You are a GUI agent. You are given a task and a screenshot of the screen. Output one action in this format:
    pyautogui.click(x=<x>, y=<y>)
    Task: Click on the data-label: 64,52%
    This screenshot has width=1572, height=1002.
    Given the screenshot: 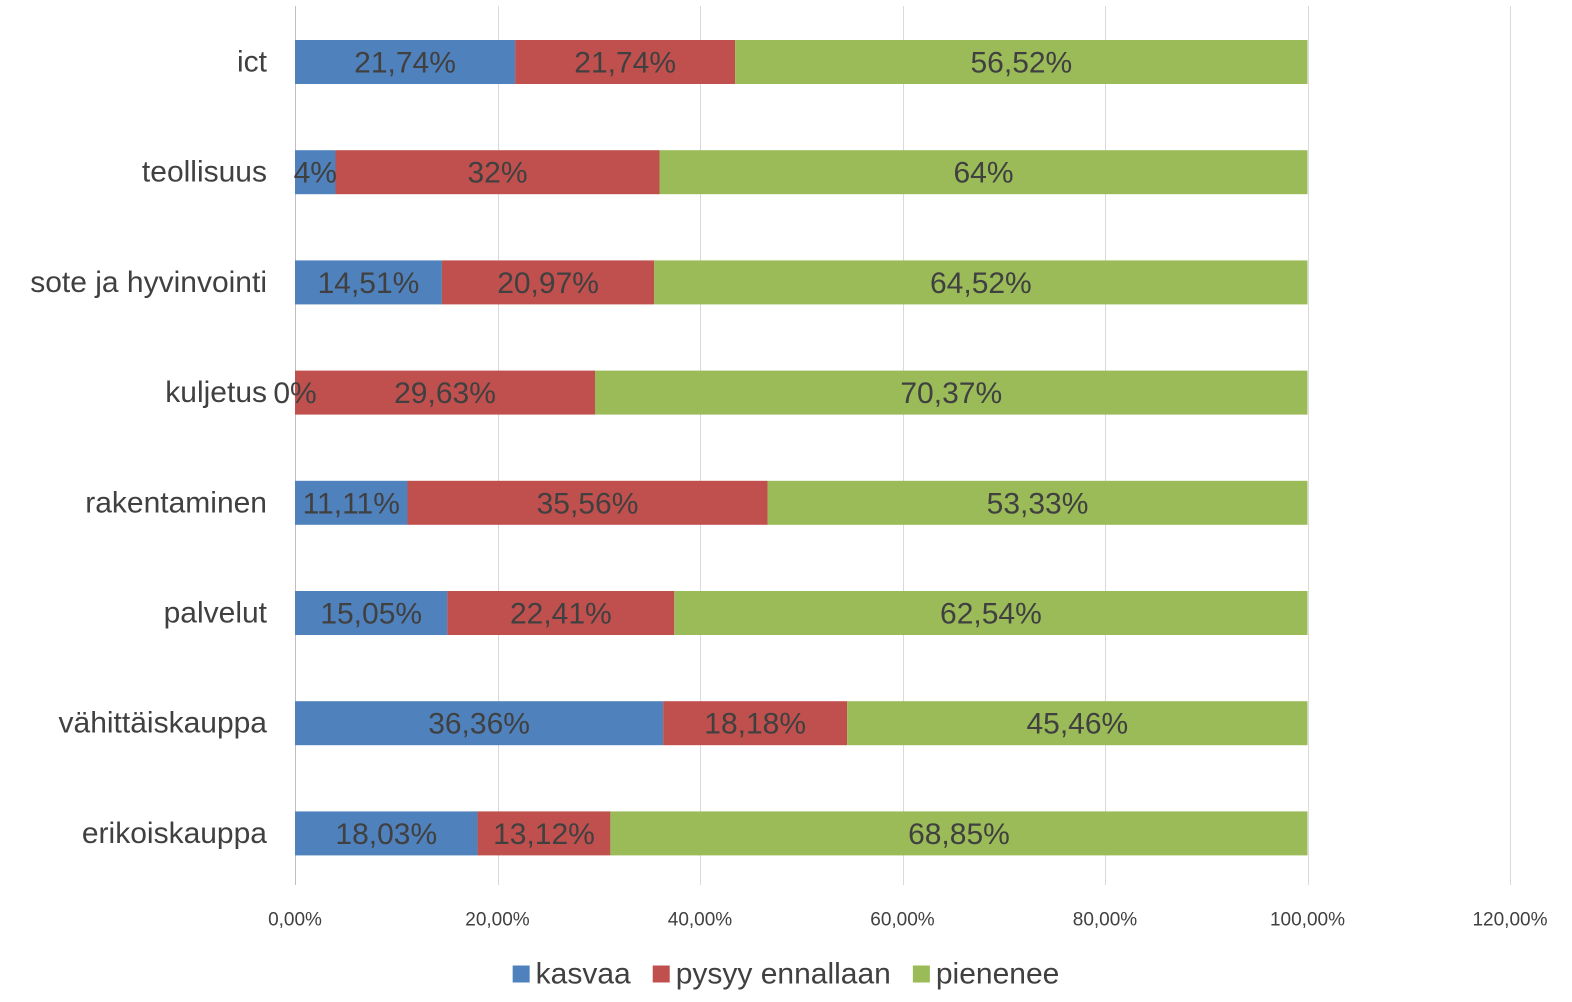 What is the action you would take?
    pyautogui.click(x=981, y=283)
    